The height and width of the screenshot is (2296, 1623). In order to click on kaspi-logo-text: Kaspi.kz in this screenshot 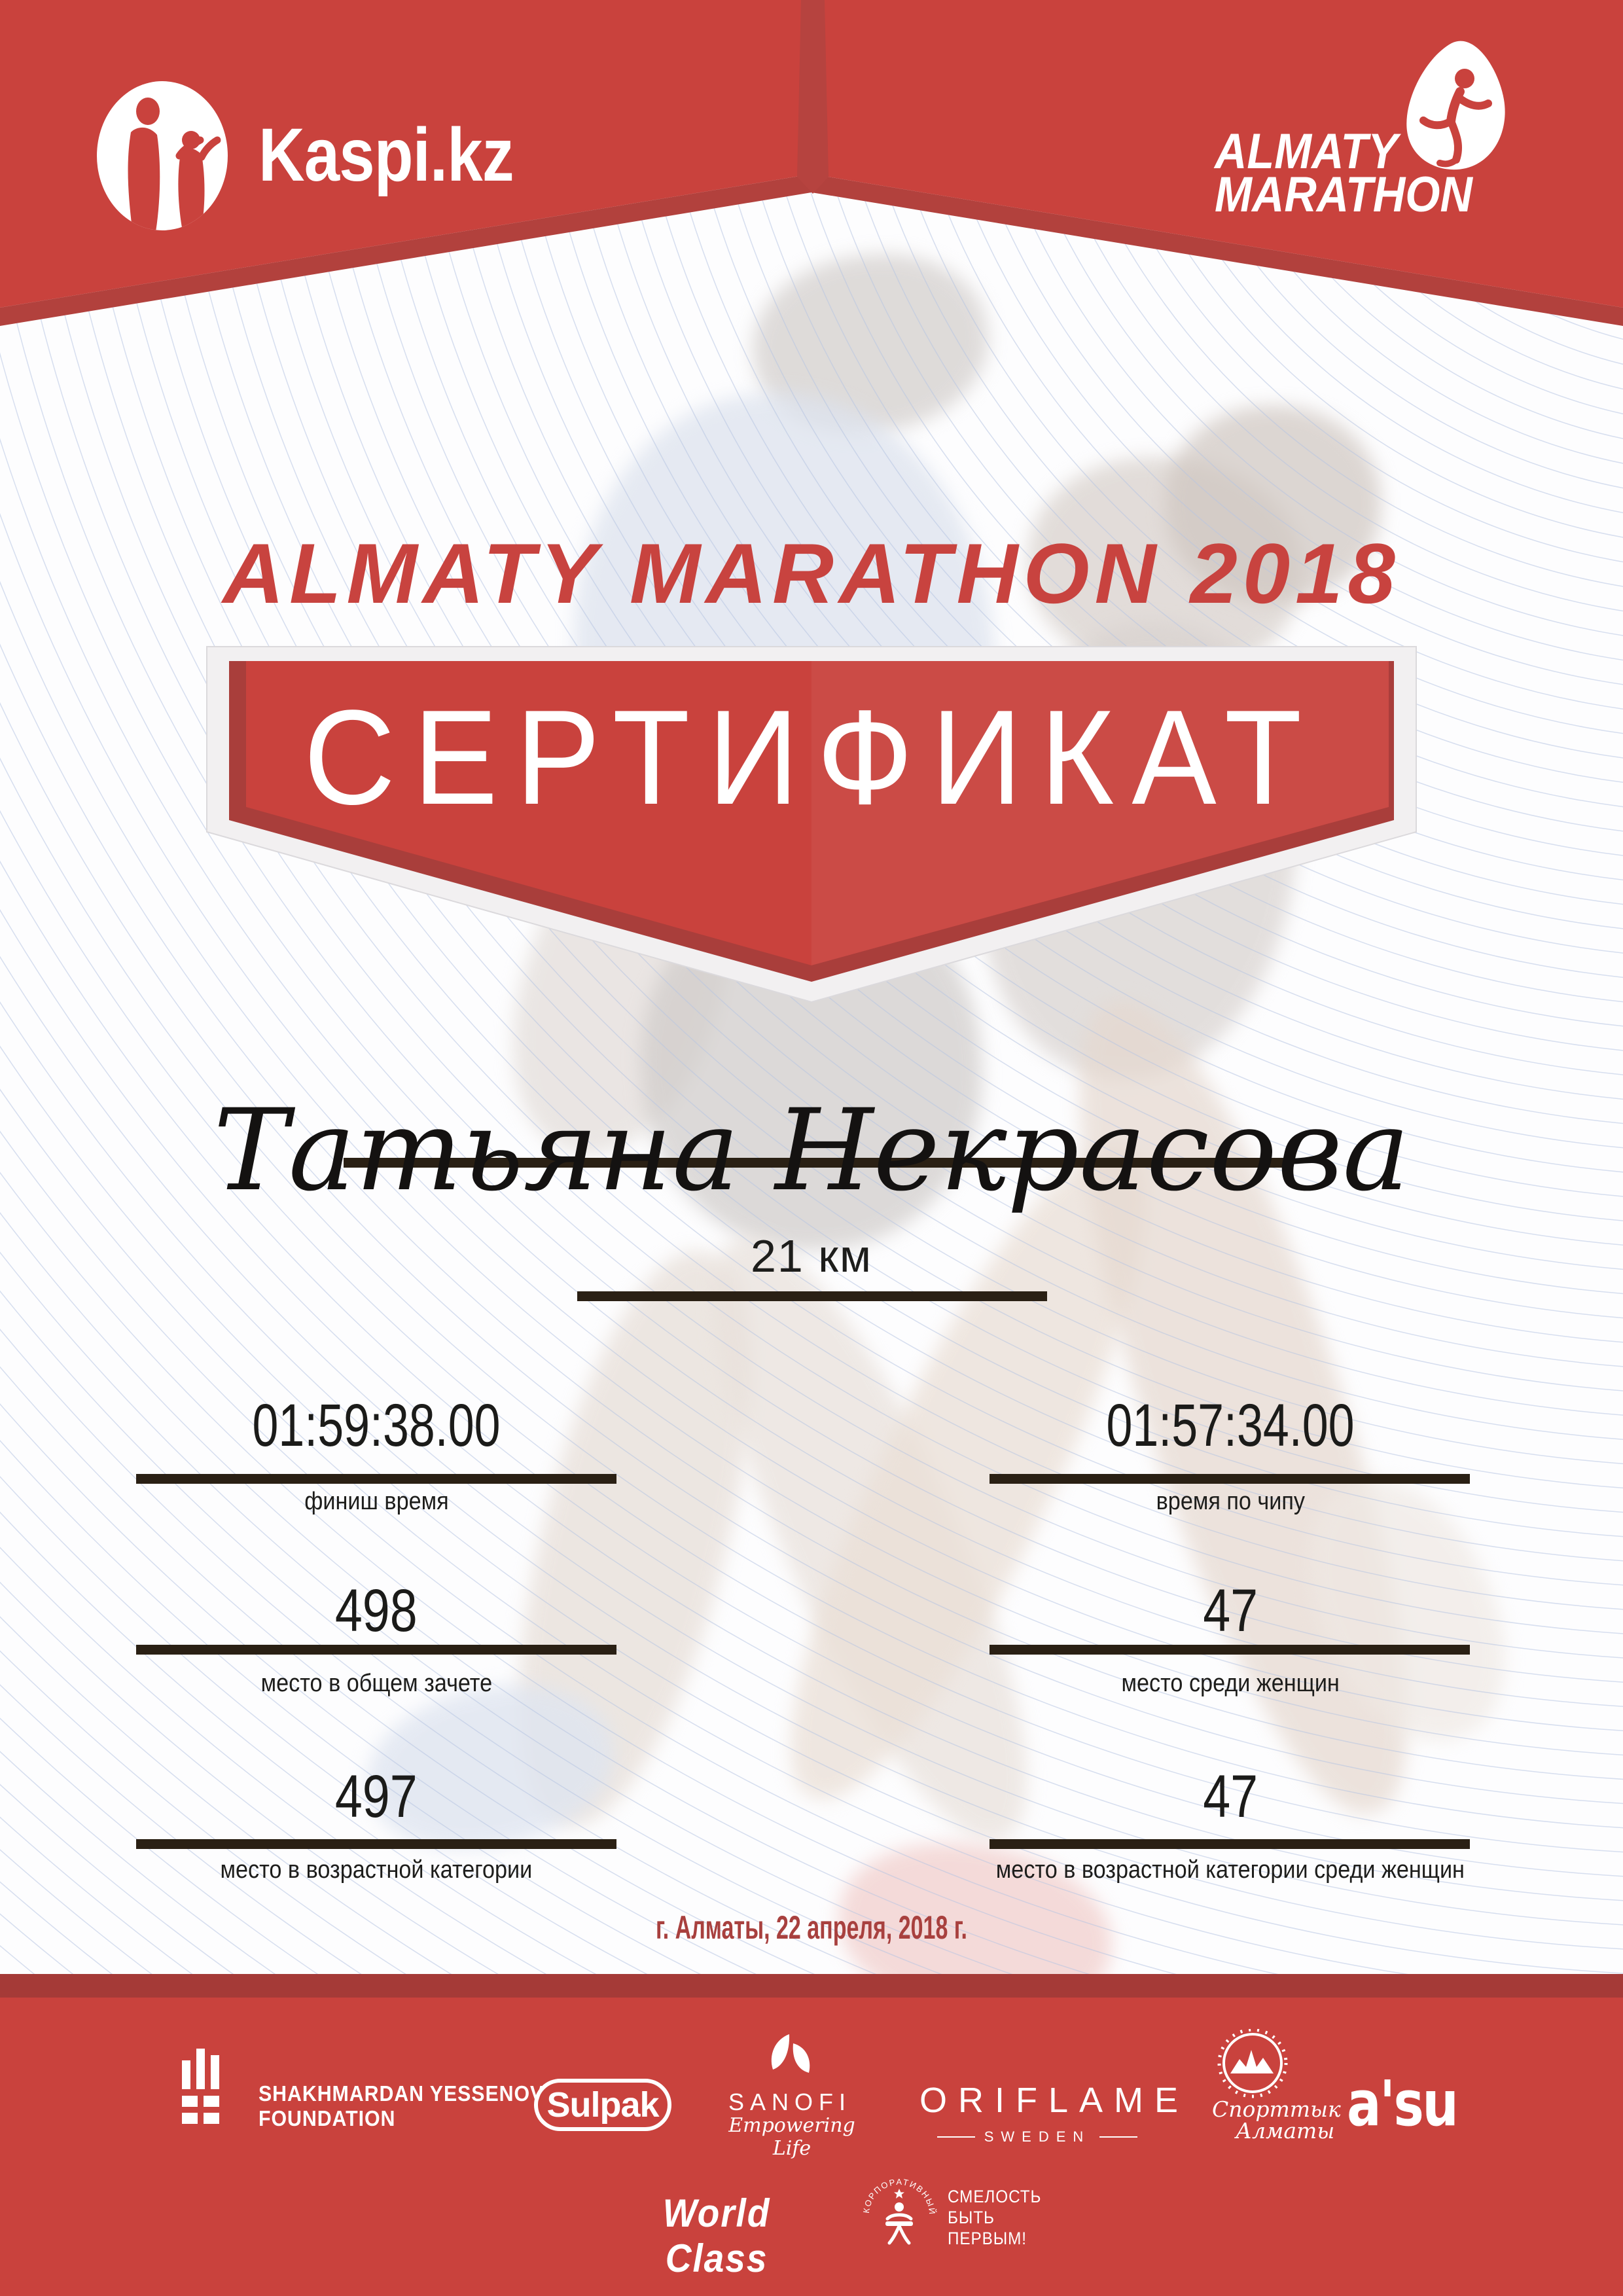, I will do `click(409, 155)`.